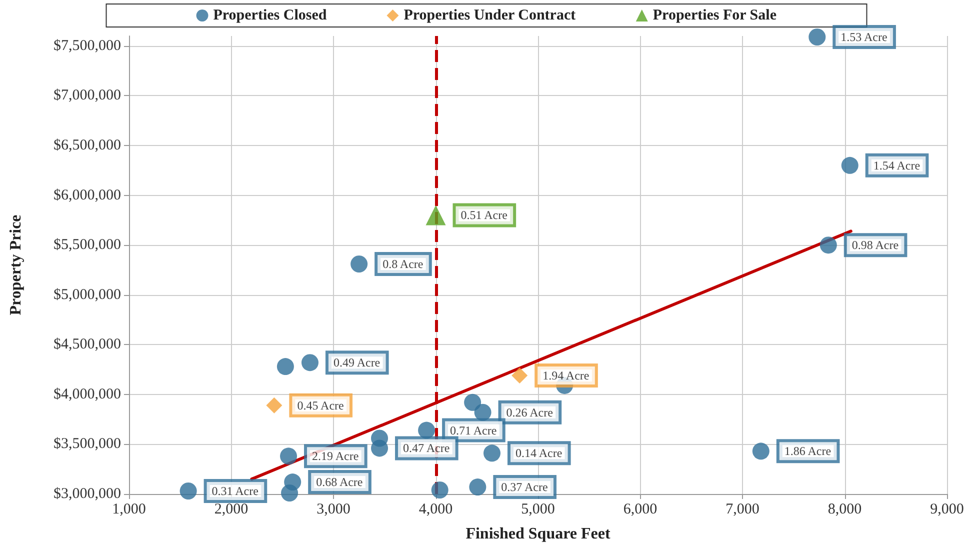  What do you see at coordinates (538, 534) in the screenshot?
I see `x-axis-title: Finished Square Feet` at bounding box center [538, 534].